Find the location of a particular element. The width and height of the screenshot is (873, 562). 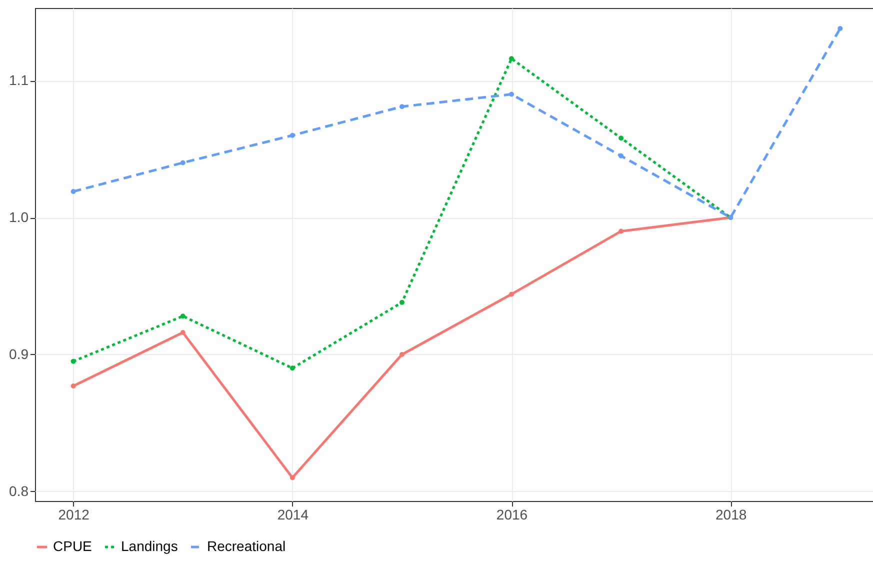

x-tick-label: 2014 is located at coordinates (293, 514).